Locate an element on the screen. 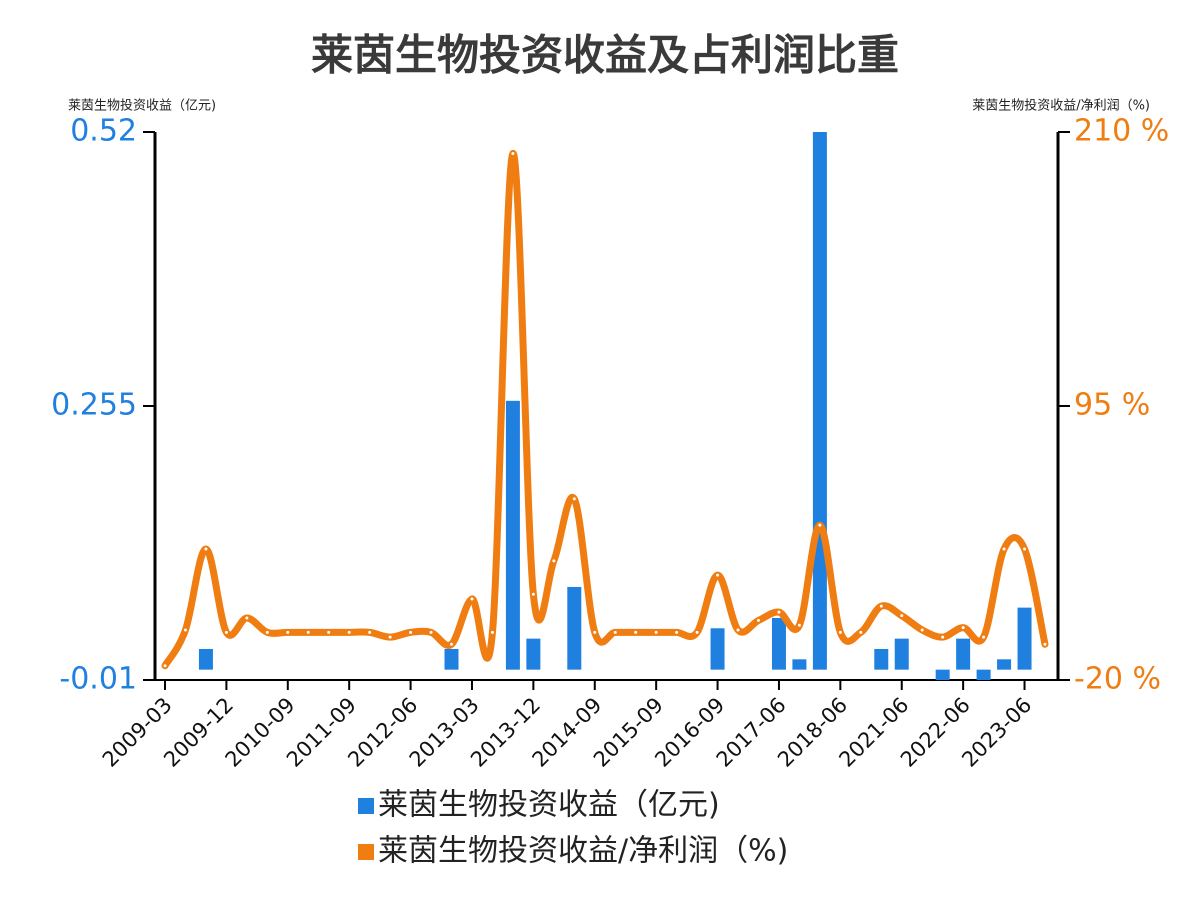  y-axis-label: 莱茵生物投资收益（亿元) is located at coordinates (142, 106).